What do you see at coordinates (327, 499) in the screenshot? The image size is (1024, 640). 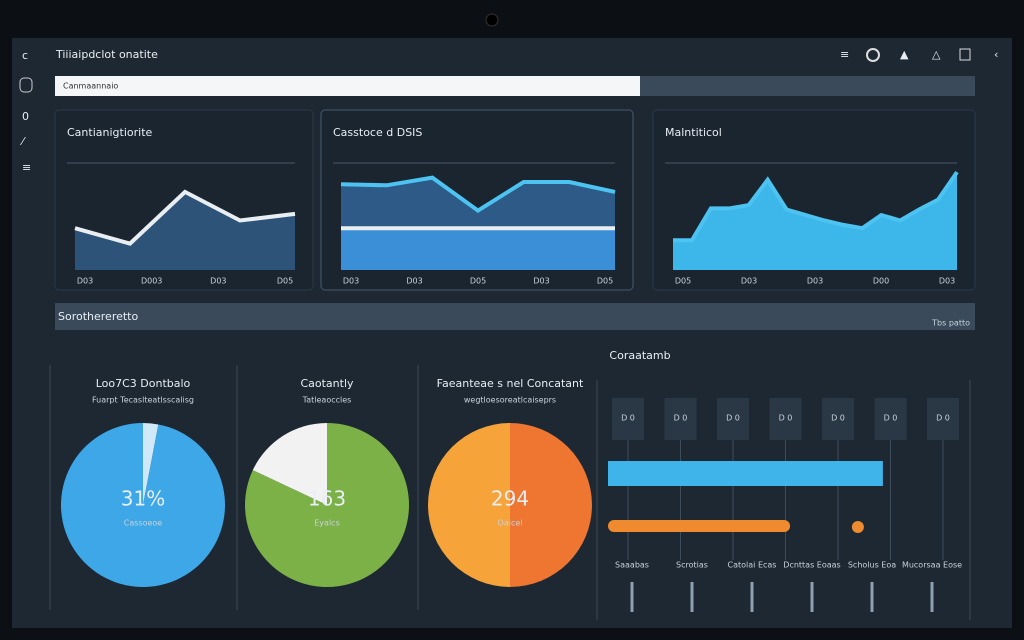 I see `pie-value: 163` at bounding box center [327, 499].